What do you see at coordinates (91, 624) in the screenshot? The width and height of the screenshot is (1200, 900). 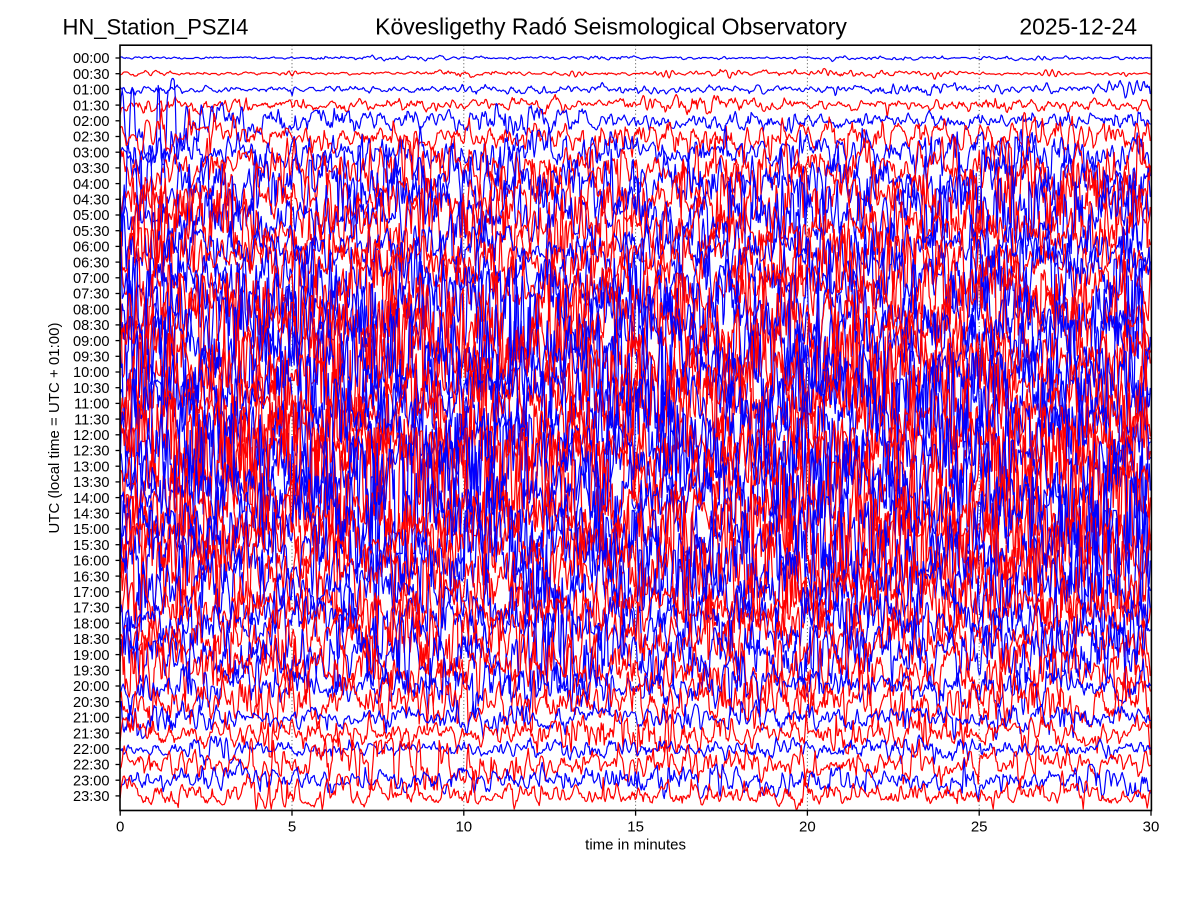 I see `svg-text: 18:00` at bounding box center [91, 624].